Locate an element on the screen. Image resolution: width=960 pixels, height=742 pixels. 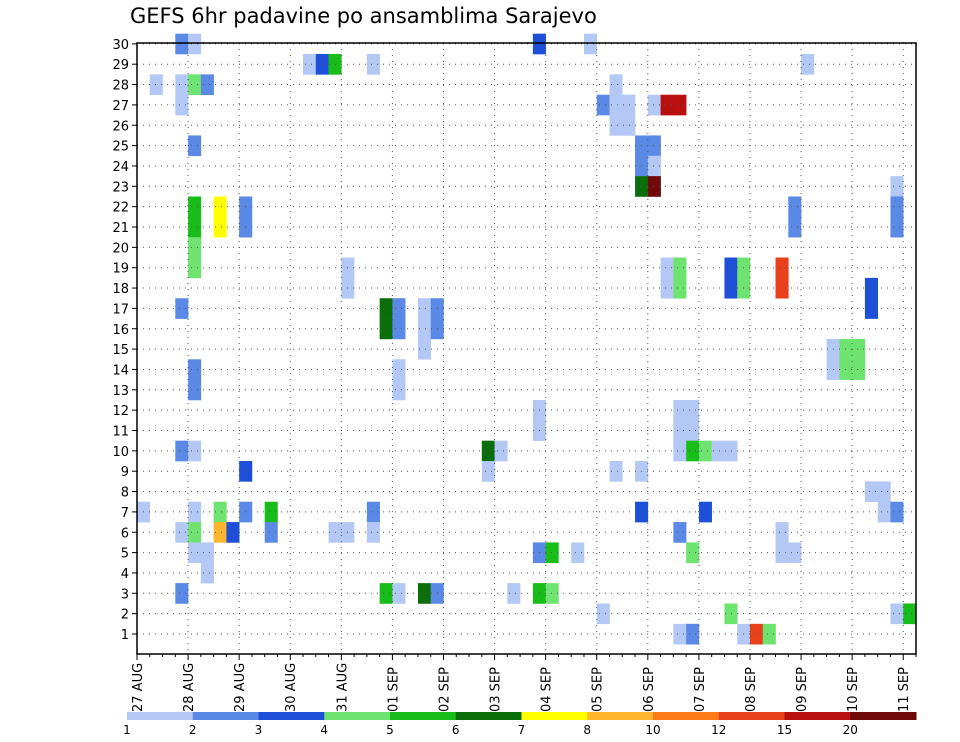
x-tick-label: 28 AUG is located at coordinates (189, 687).